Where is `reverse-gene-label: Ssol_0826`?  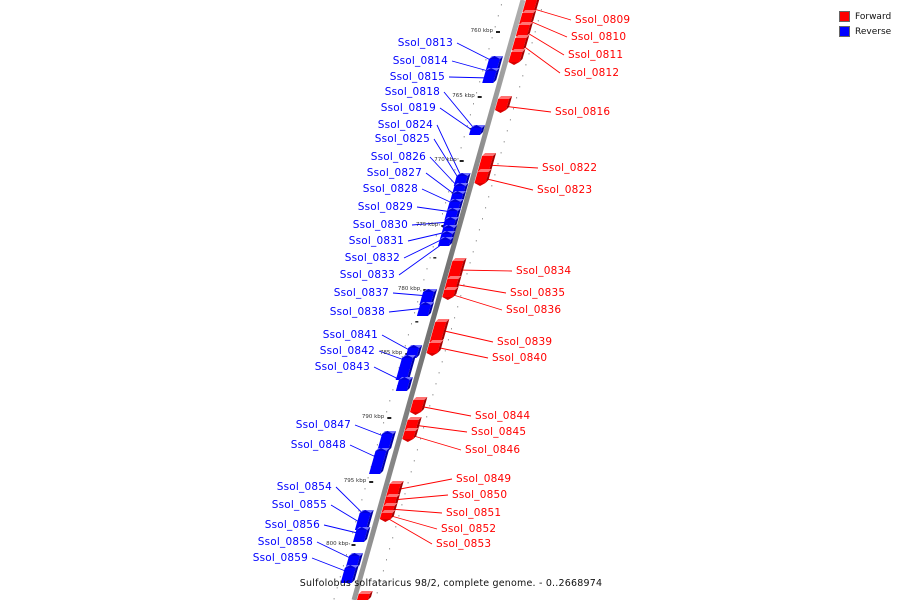 reverse-gene-label: Ssol_0826 is located at coordinates (398, 157).